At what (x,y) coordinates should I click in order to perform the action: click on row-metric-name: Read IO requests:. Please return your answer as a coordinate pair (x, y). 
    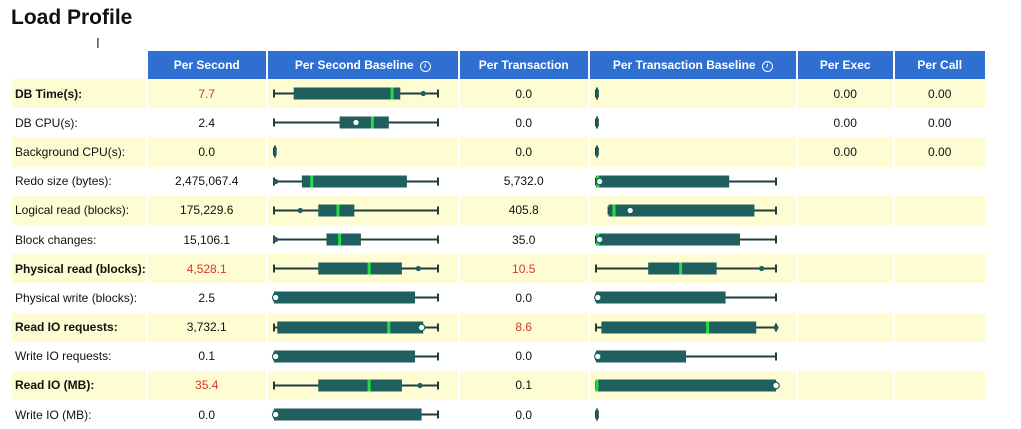
    Looking at the image, I should click on (79, 327).